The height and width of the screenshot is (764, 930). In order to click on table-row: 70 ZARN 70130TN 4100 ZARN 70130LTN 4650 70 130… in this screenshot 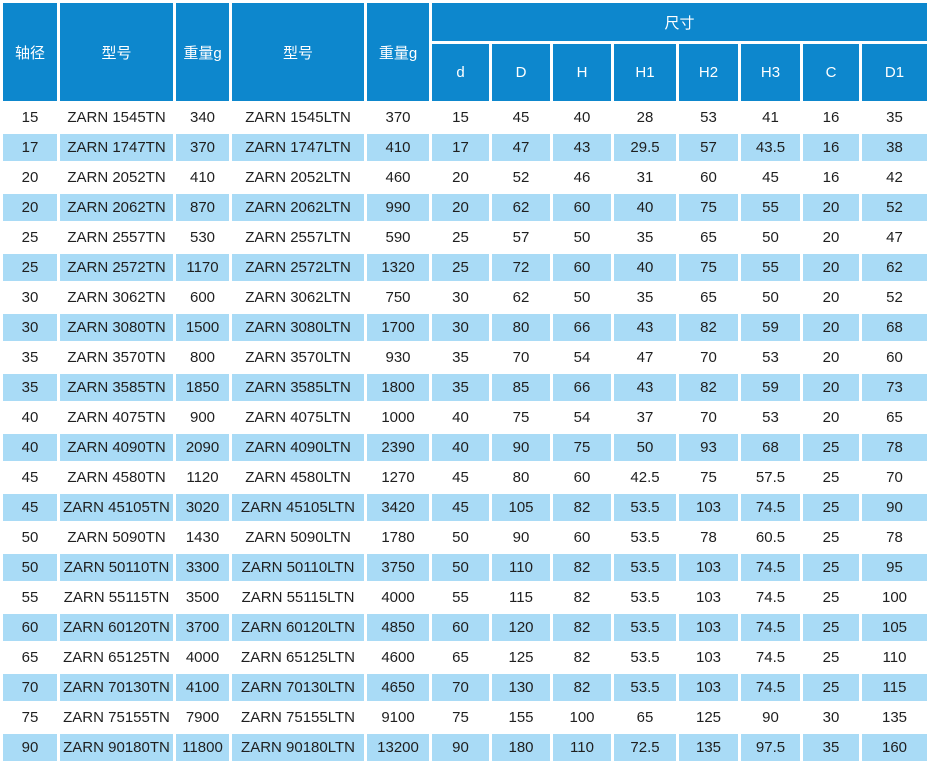, I will do `click(465, 687)`.